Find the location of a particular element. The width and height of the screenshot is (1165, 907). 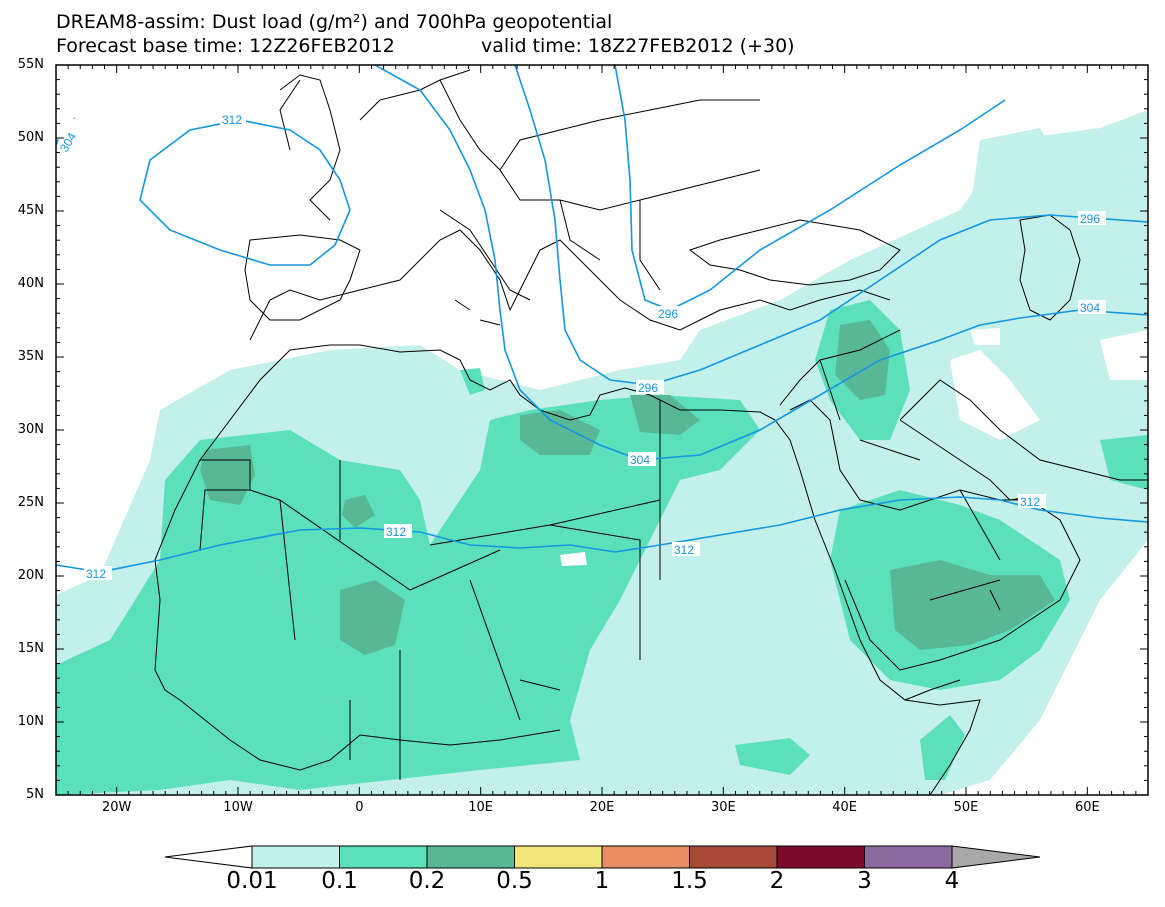

base-time: Forecast base time: 12Z26FEB2012 is located at coordinates (225, 46).